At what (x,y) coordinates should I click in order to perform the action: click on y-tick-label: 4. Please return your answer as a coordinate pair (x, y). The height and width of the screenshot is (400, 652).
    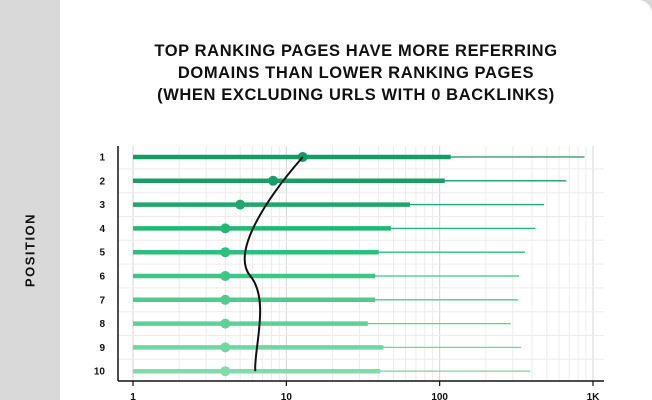
    Looking at the image, I should click on (102, 229).